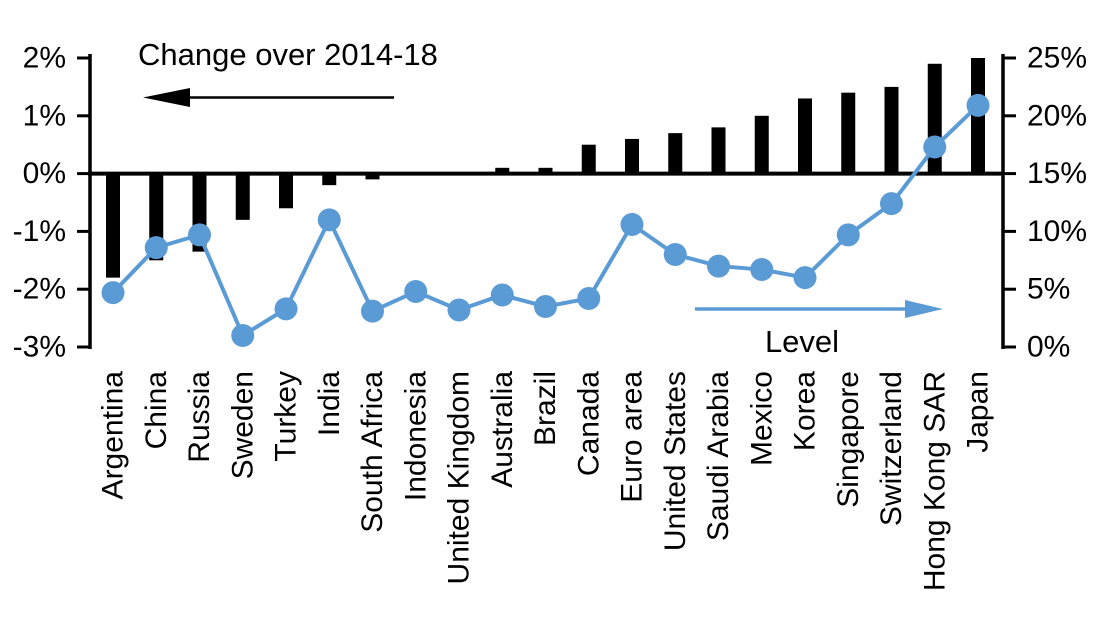 This screenshot has height=619, width=1102. Describe the element at coordinates (39, 347) in the screenshot. I see `left-axis-tick-label: -3%` at that location.